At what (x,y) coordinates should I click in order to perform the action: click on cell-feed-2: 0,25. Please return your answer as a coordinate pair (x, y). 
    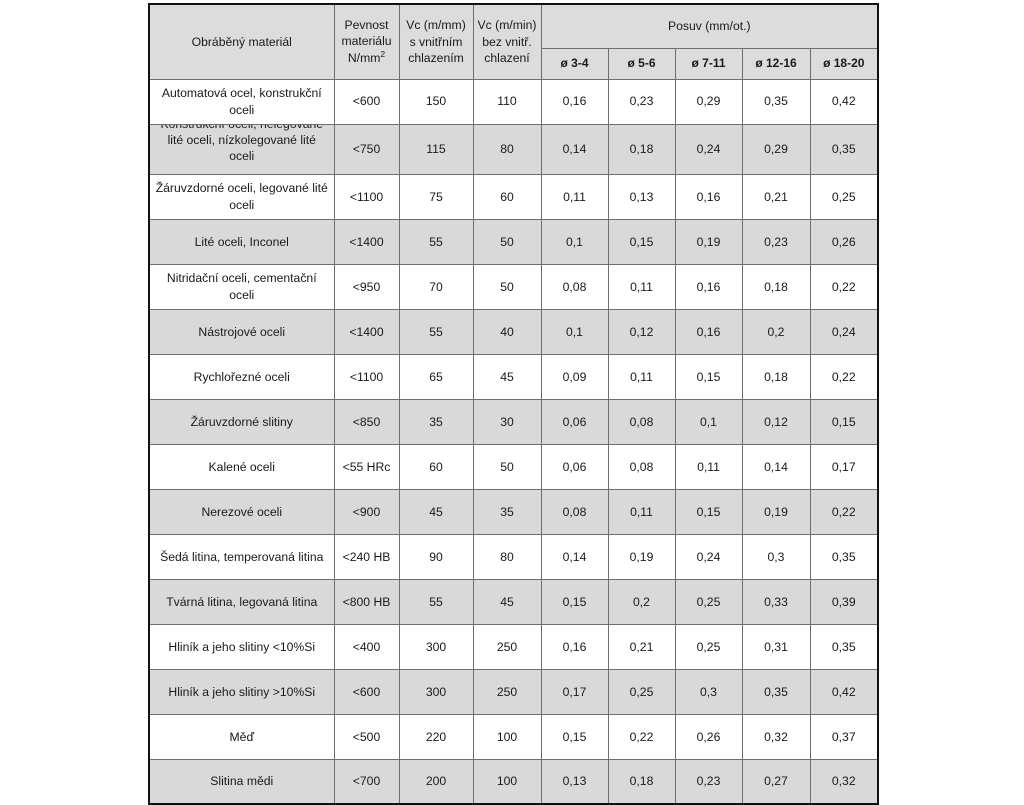
    Looking at the image, I should click on (708, 601).